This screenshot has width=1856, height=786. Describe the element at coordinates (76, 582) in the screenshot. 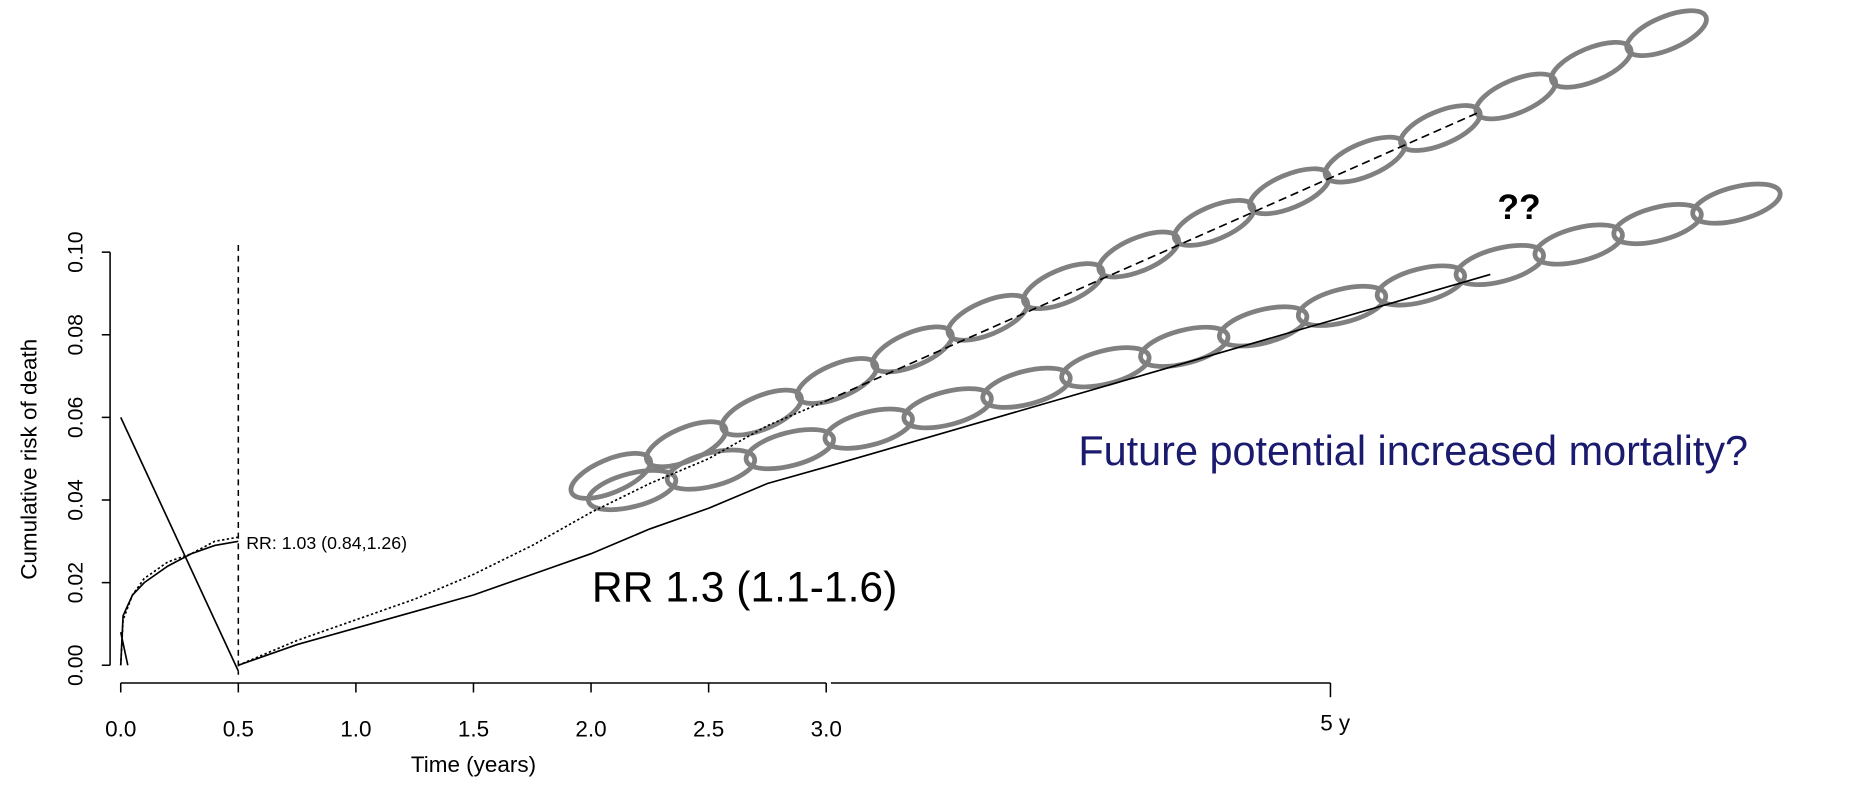

I see `y-tick-label: 0.02` at that location.